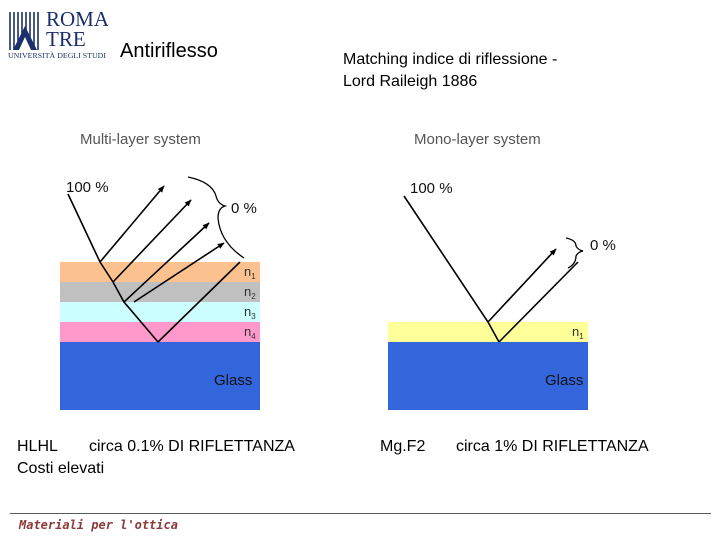 The width and height of the screenshot is (720, 540). I want to click on multilayer-caption-cost: Costi elevati, so click(61, 468).